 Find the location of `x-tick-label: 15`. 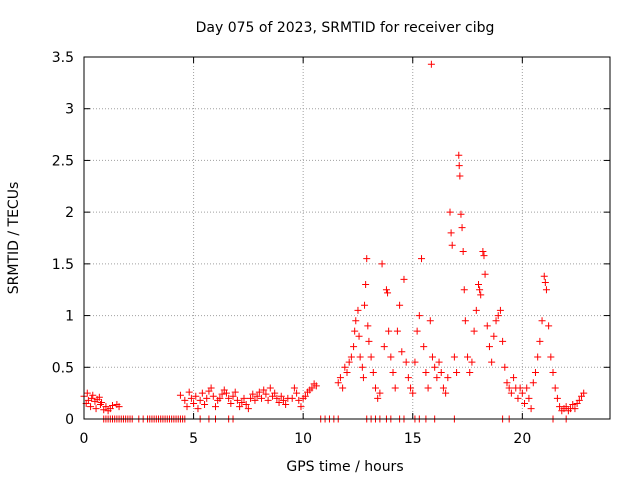

x-tick-label: 15 is located at coordinates (413, 439).